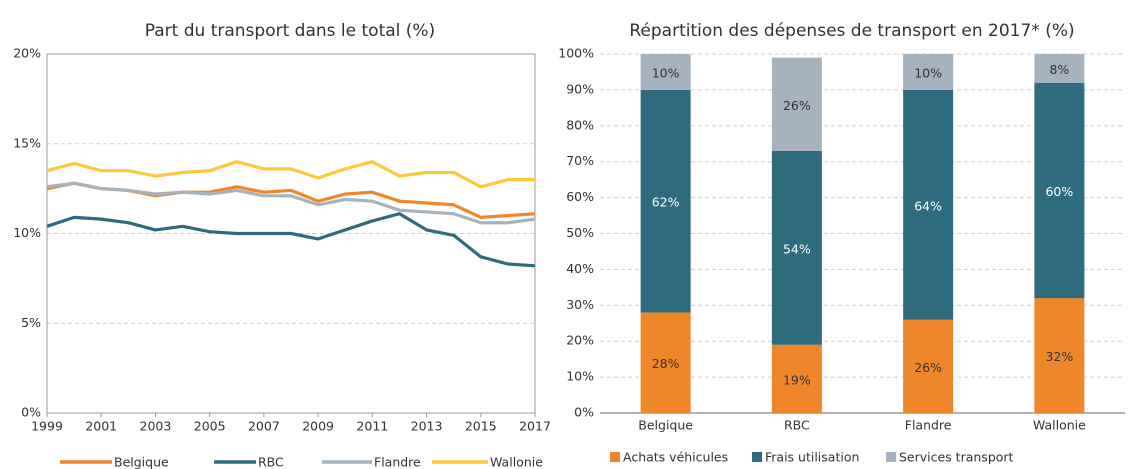  What do you see at coordinates (264, 426) in the screenshot?
I see `x-tick-label: 2007` at bounding box center [264, 426].